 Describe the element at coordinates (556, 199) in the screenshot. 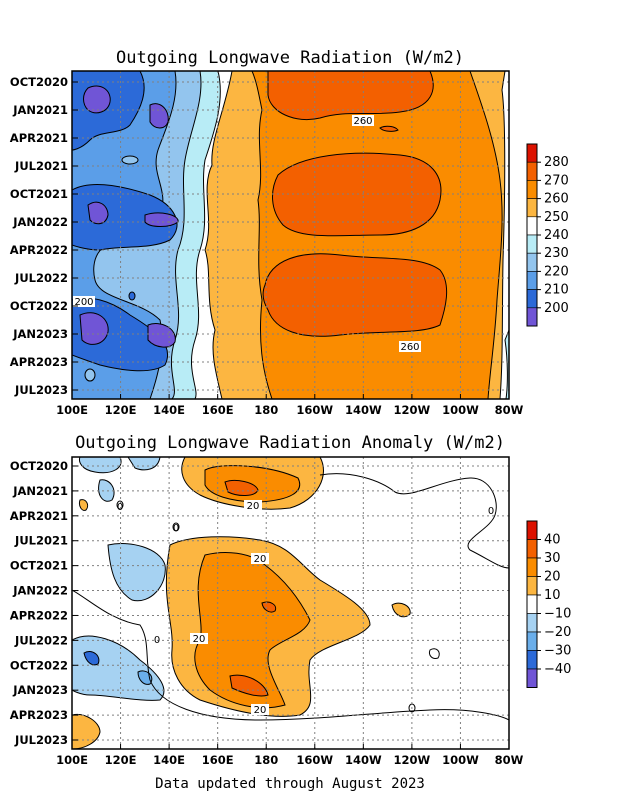

I see `colorbar-label: 260` at that location.